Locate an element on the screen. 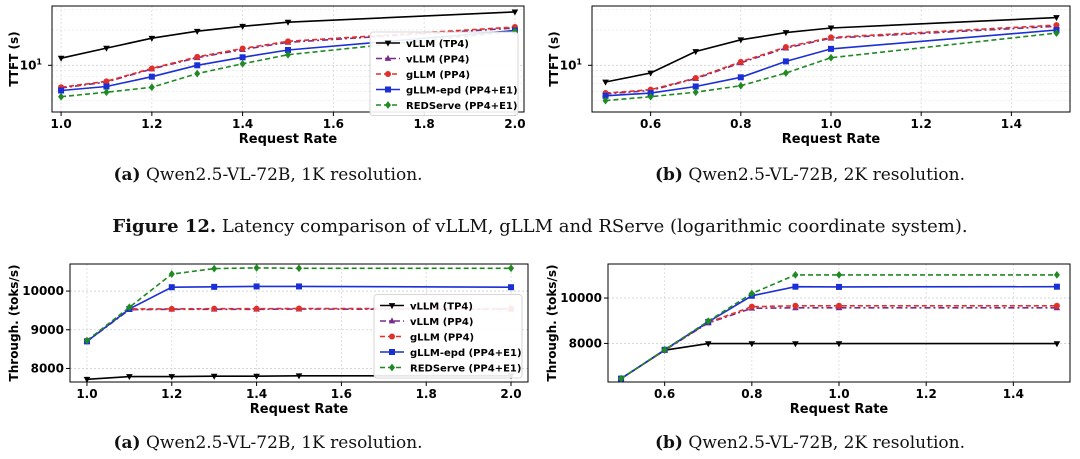  x-tick-label: 1.6 is located at coordinates (341, 394).